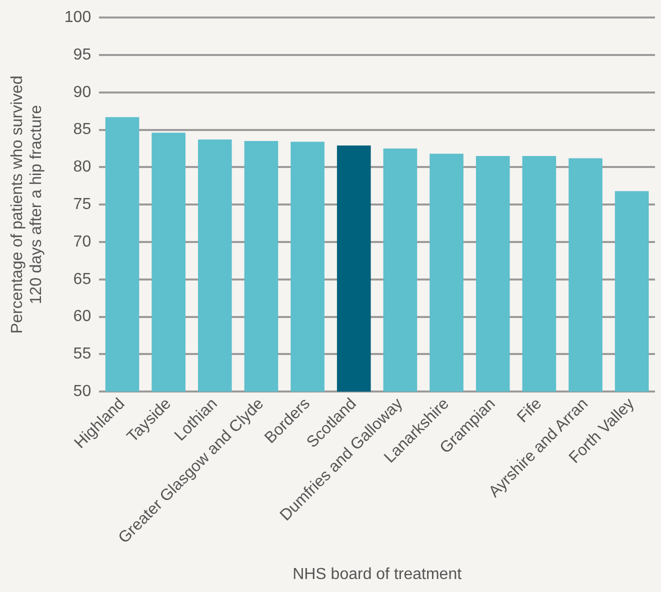 This screenshot has height=592, width=661. I want to click on y-tick-label: 70, so click(82, 241).